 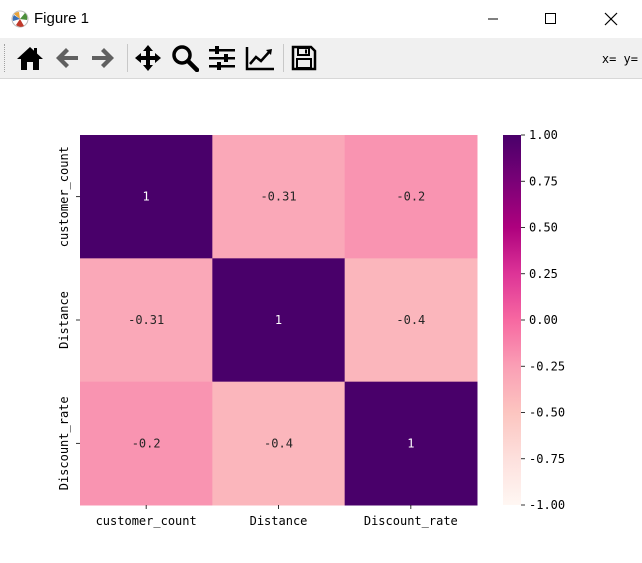 I want to click on x-tick-label: customer_count, so click(x=146, y=521).